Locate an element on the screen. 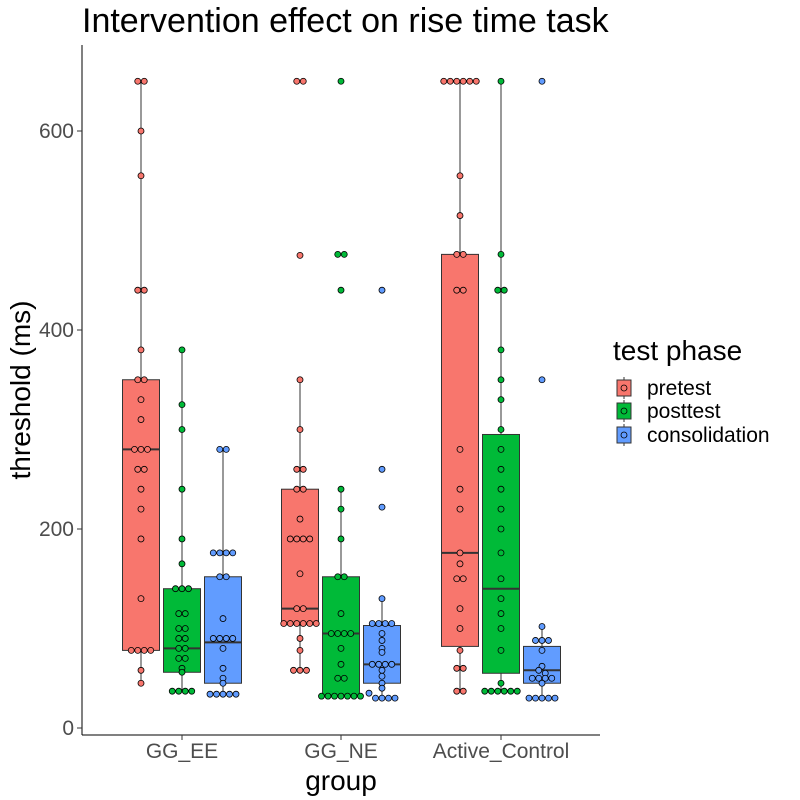  y-axis-ticks: 0 200 400 600 is located at coordinates (60, 430).